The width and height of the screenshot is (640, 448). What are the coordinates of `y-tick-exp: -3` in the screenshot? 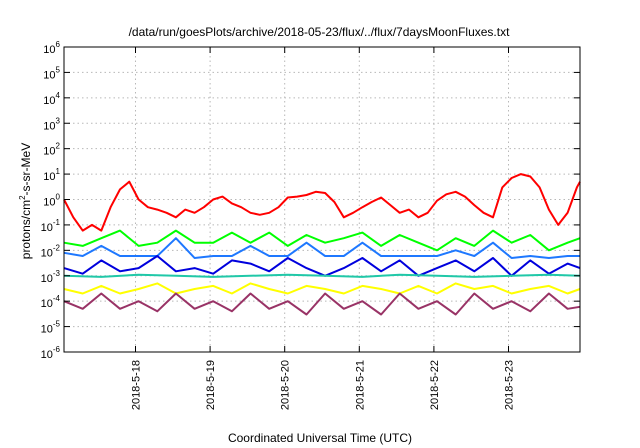 It's located at (57, 273).